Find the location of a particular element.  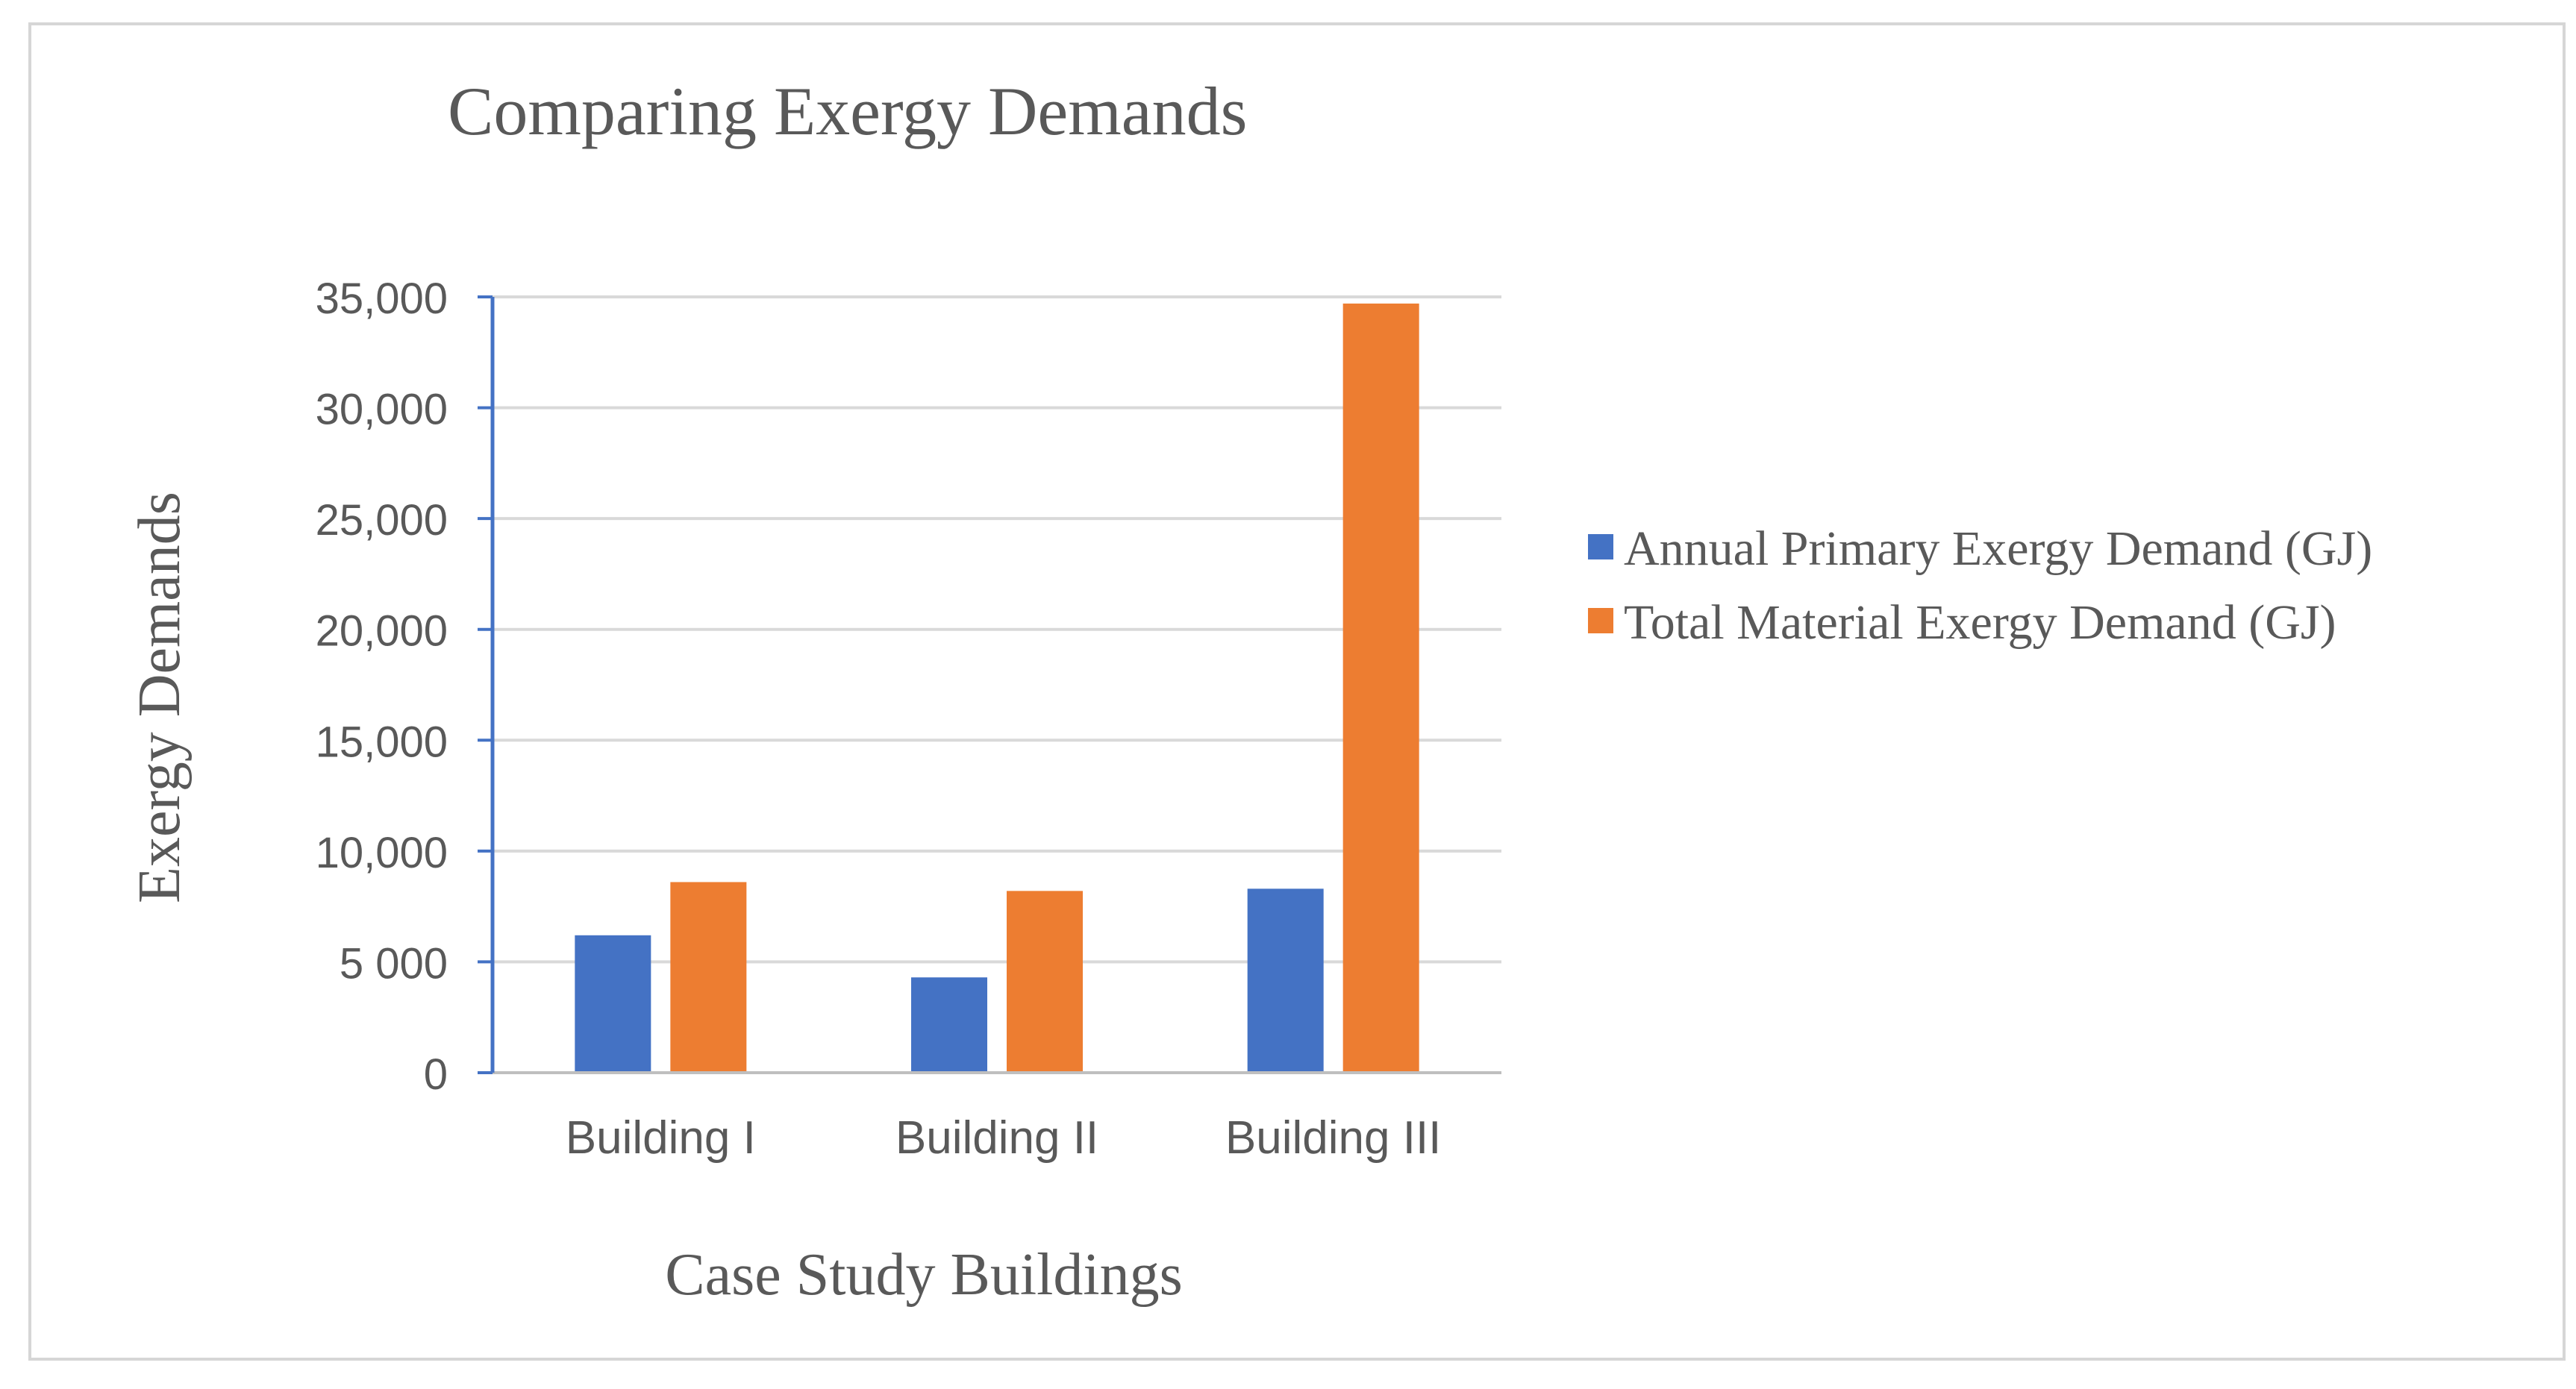

bar-building-i-total-material-exergy-demand-gj is located at coordinates (708, 977).